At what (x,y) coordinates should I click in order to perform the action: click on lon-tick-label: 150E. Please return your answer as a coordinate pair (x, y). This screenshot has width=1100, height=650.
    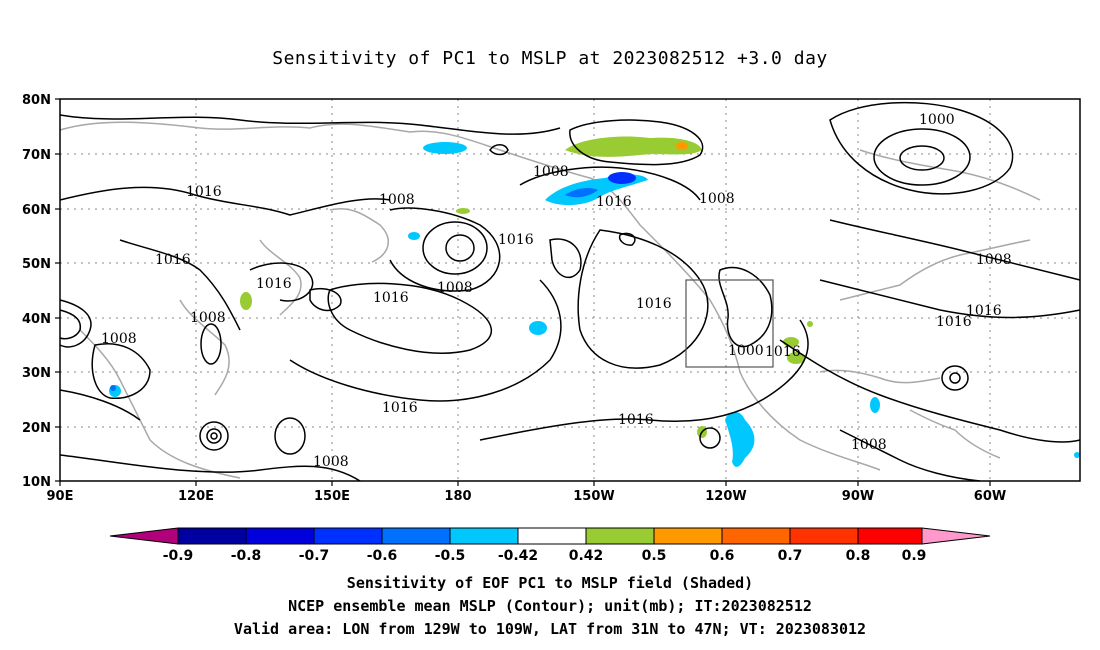
    Looking at the image, I should click on (332, 496).